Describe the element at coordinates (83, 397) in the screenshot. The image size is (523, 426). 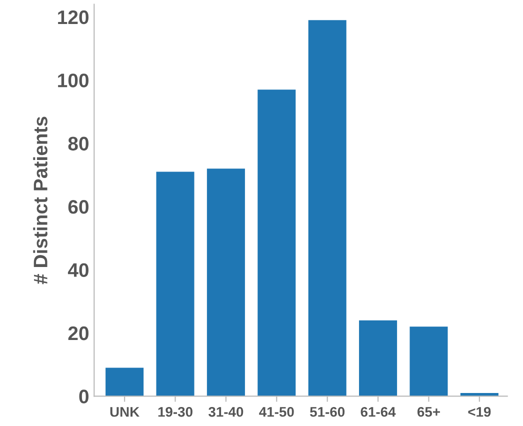
I see `y-tick-label: 0` at that location.